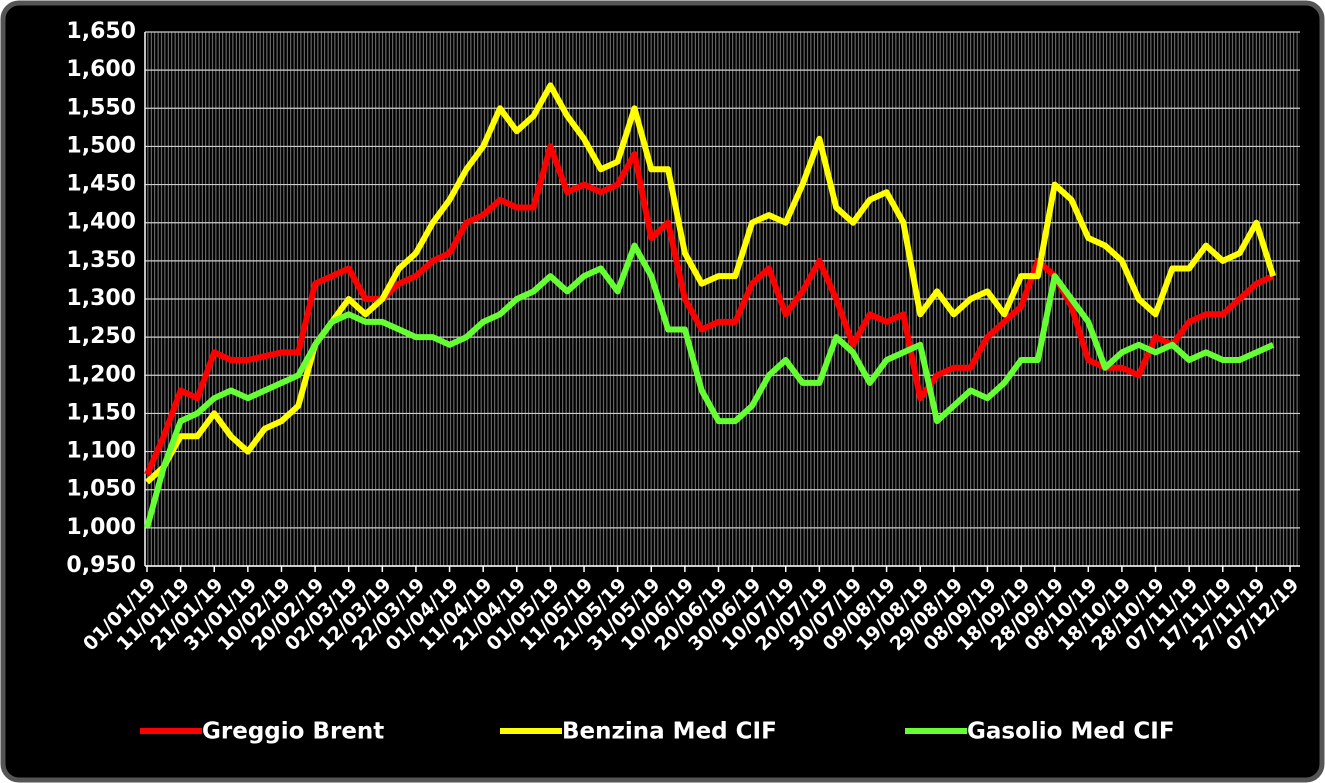 The image size is (1325, 783). What do you see at coordinates (101, 107) in the screenshot?
I see `y-tick-label: 1,550` at bounding box center [101, 107].